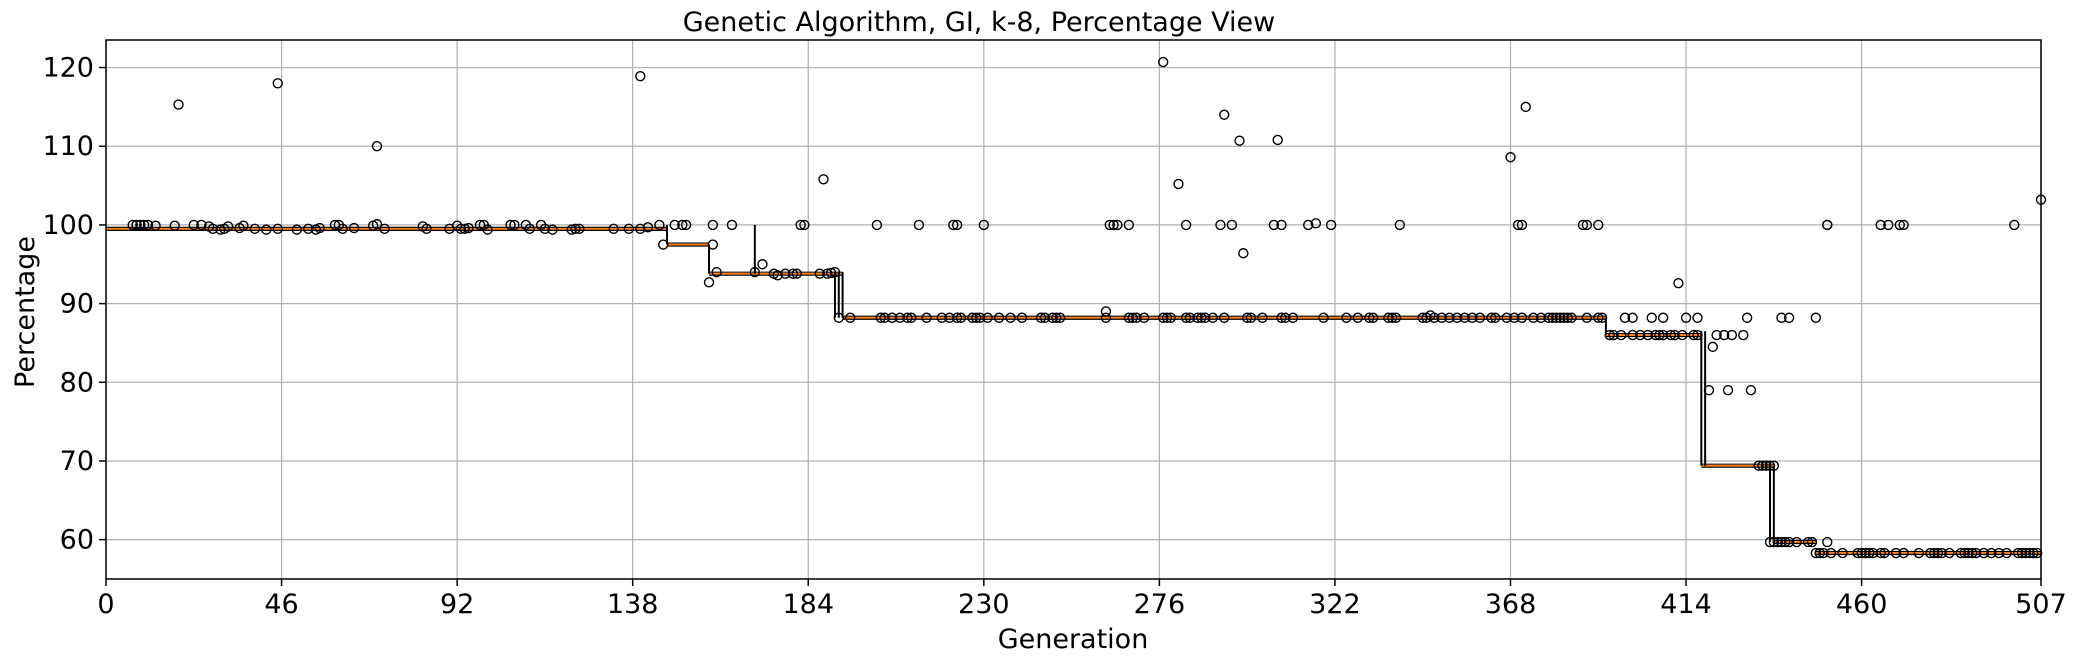 The height and width of the screenshot is (660, 2078). What do you see at coordinates (105, 604) in the screenshot?
I see `x-tick-label: 0` at bounding box center [105, 604].